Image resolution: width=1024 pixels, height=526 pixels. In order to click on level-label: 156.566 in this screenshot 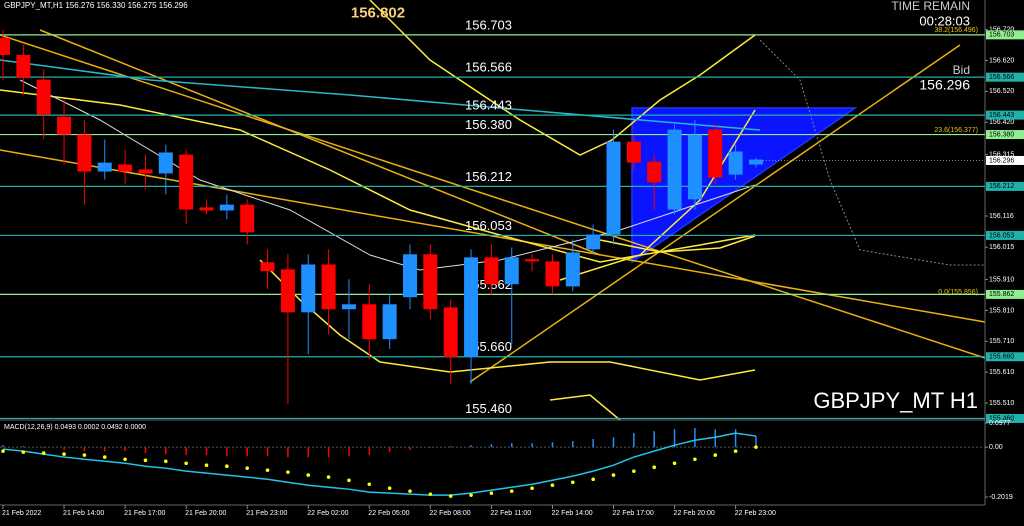, I will do `click(488, 67)`.